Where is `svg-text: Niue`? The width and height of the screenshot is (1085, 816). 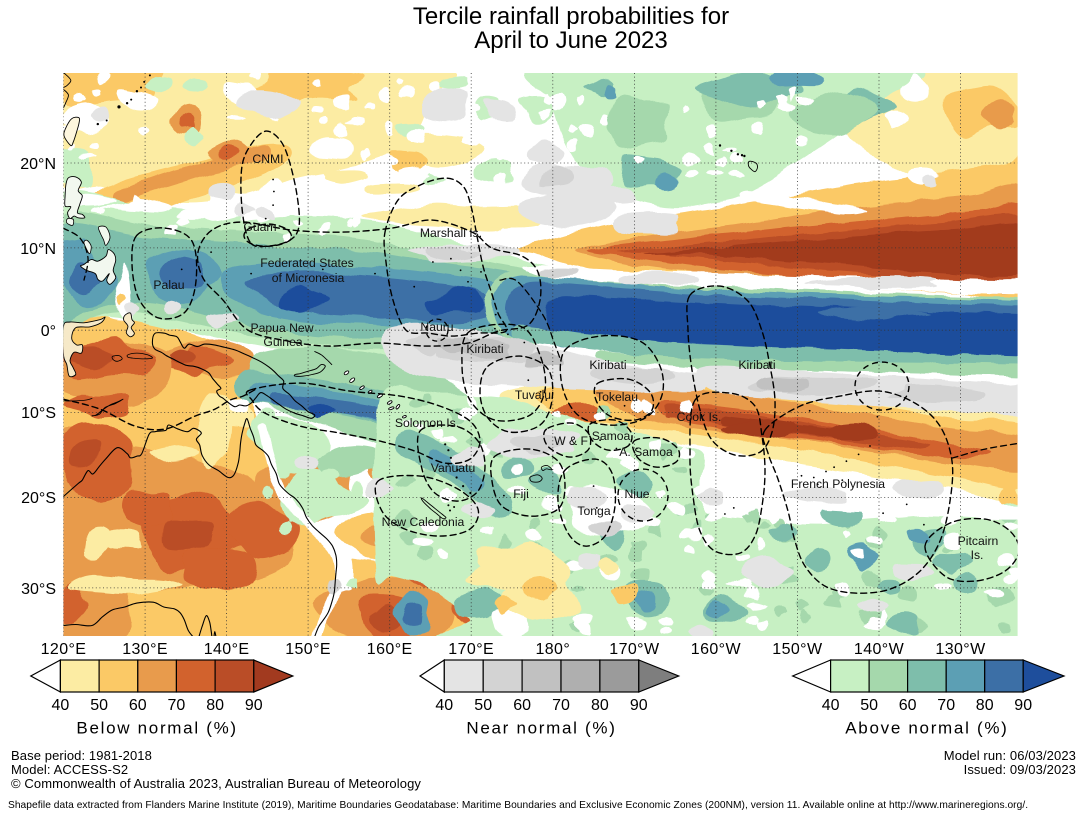
svg-text: Niue is located at coordinates (637, 494).